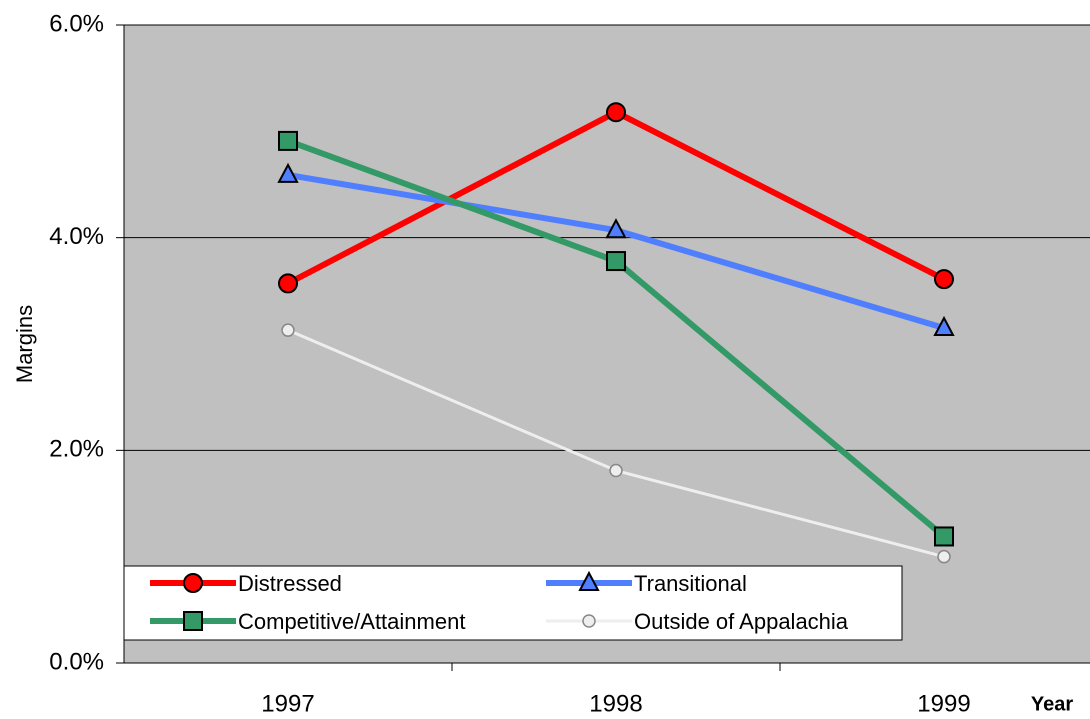  Describe the element at coordinates (615, 703) in the screenshot. I see `x-tick-label: 1998` at that location.